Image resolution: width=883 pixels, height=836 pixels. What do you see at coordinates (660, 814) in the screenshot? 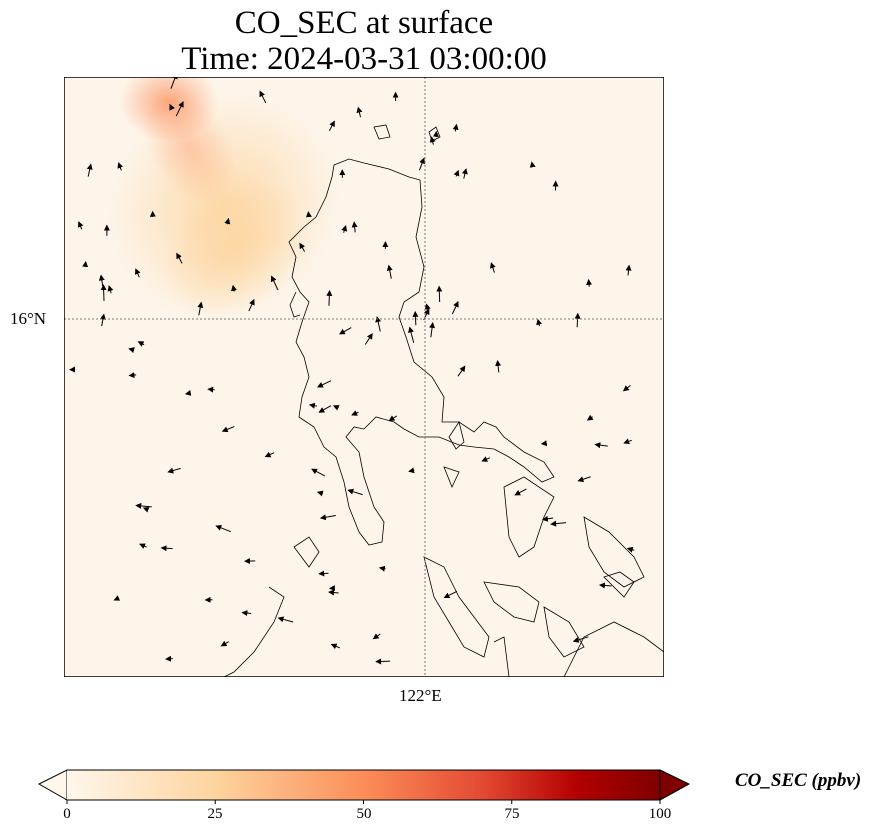
I see `colorbar-tick: 100` at bounding box center [660, 814].